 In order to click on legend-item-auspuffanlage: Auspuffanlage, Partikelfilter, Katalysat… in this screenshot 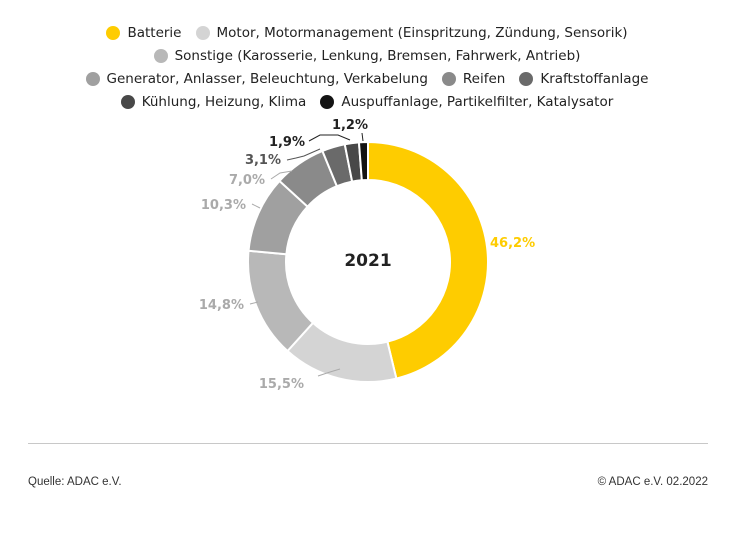, I will do `click(466, 102)`.